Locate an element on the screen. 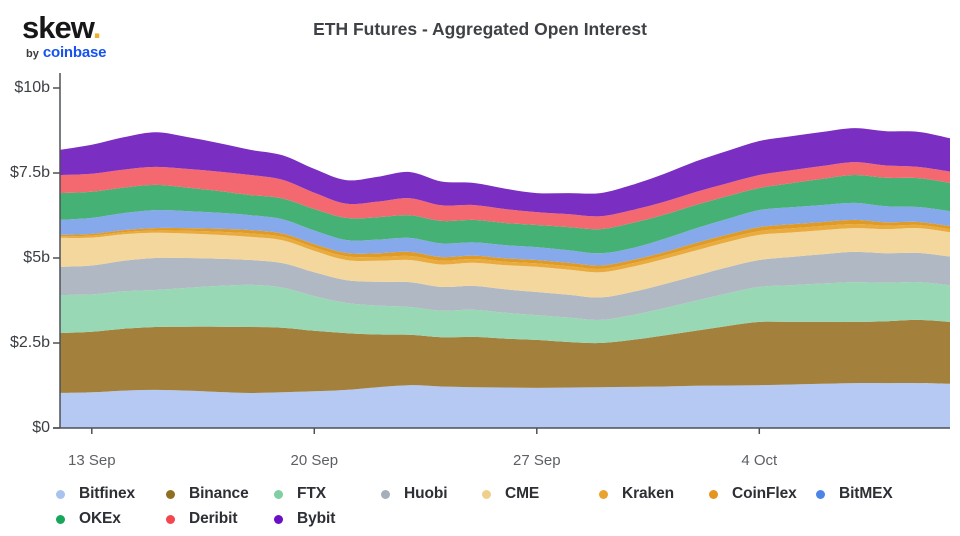 The width and height of the screenshot is (960, 536). area-cme is located at coordinates (505, 262).